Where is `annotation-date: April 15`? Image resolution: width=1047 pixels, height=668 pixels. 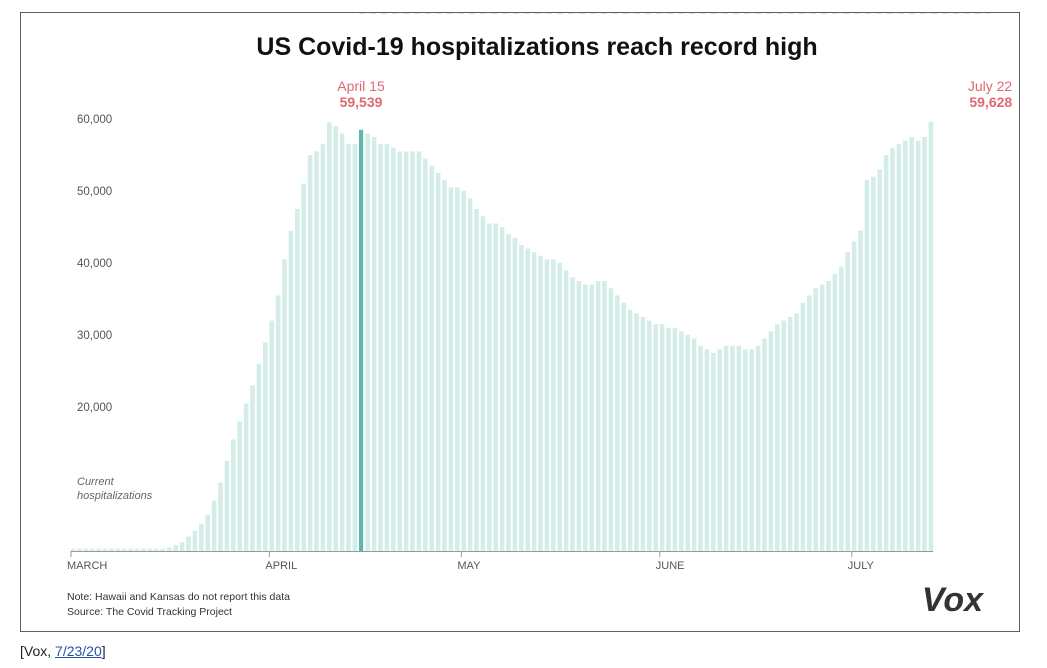 annotation-date: April 15 is located at coordinates (361, 86).